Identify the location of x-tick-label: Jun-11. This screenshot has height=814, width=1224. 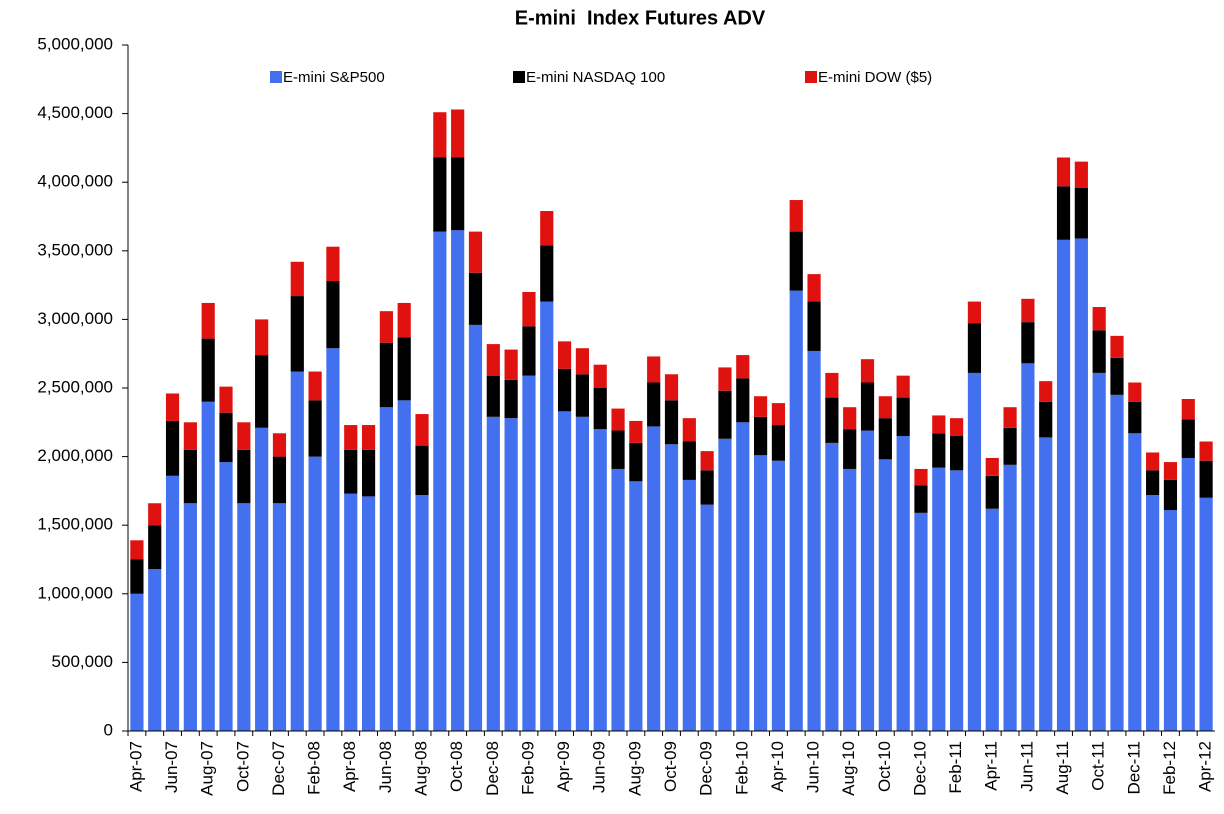
(1026, 766).